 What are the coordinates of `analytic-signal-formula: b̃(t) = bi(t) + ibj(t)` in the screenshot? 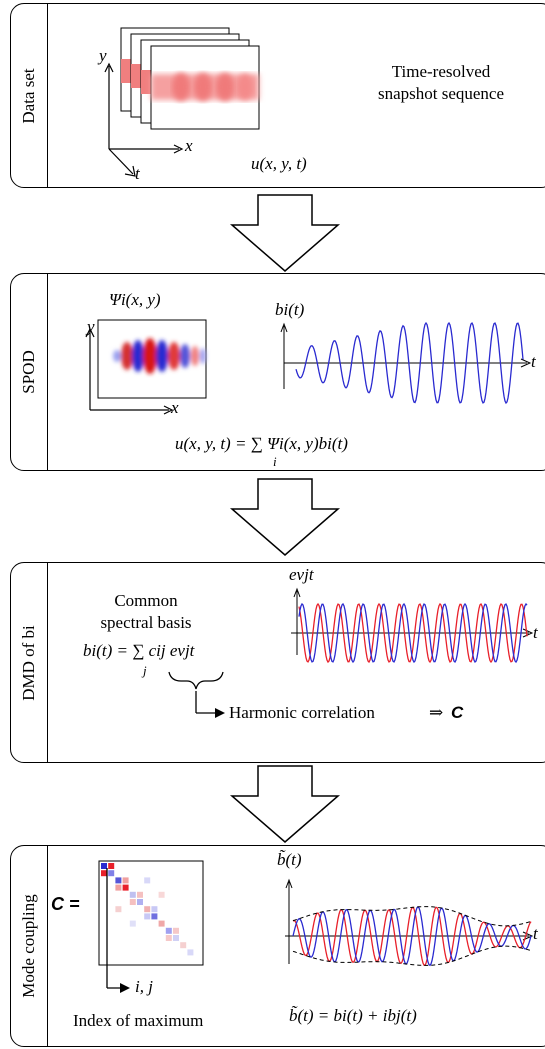 It's located at (353, 1015).